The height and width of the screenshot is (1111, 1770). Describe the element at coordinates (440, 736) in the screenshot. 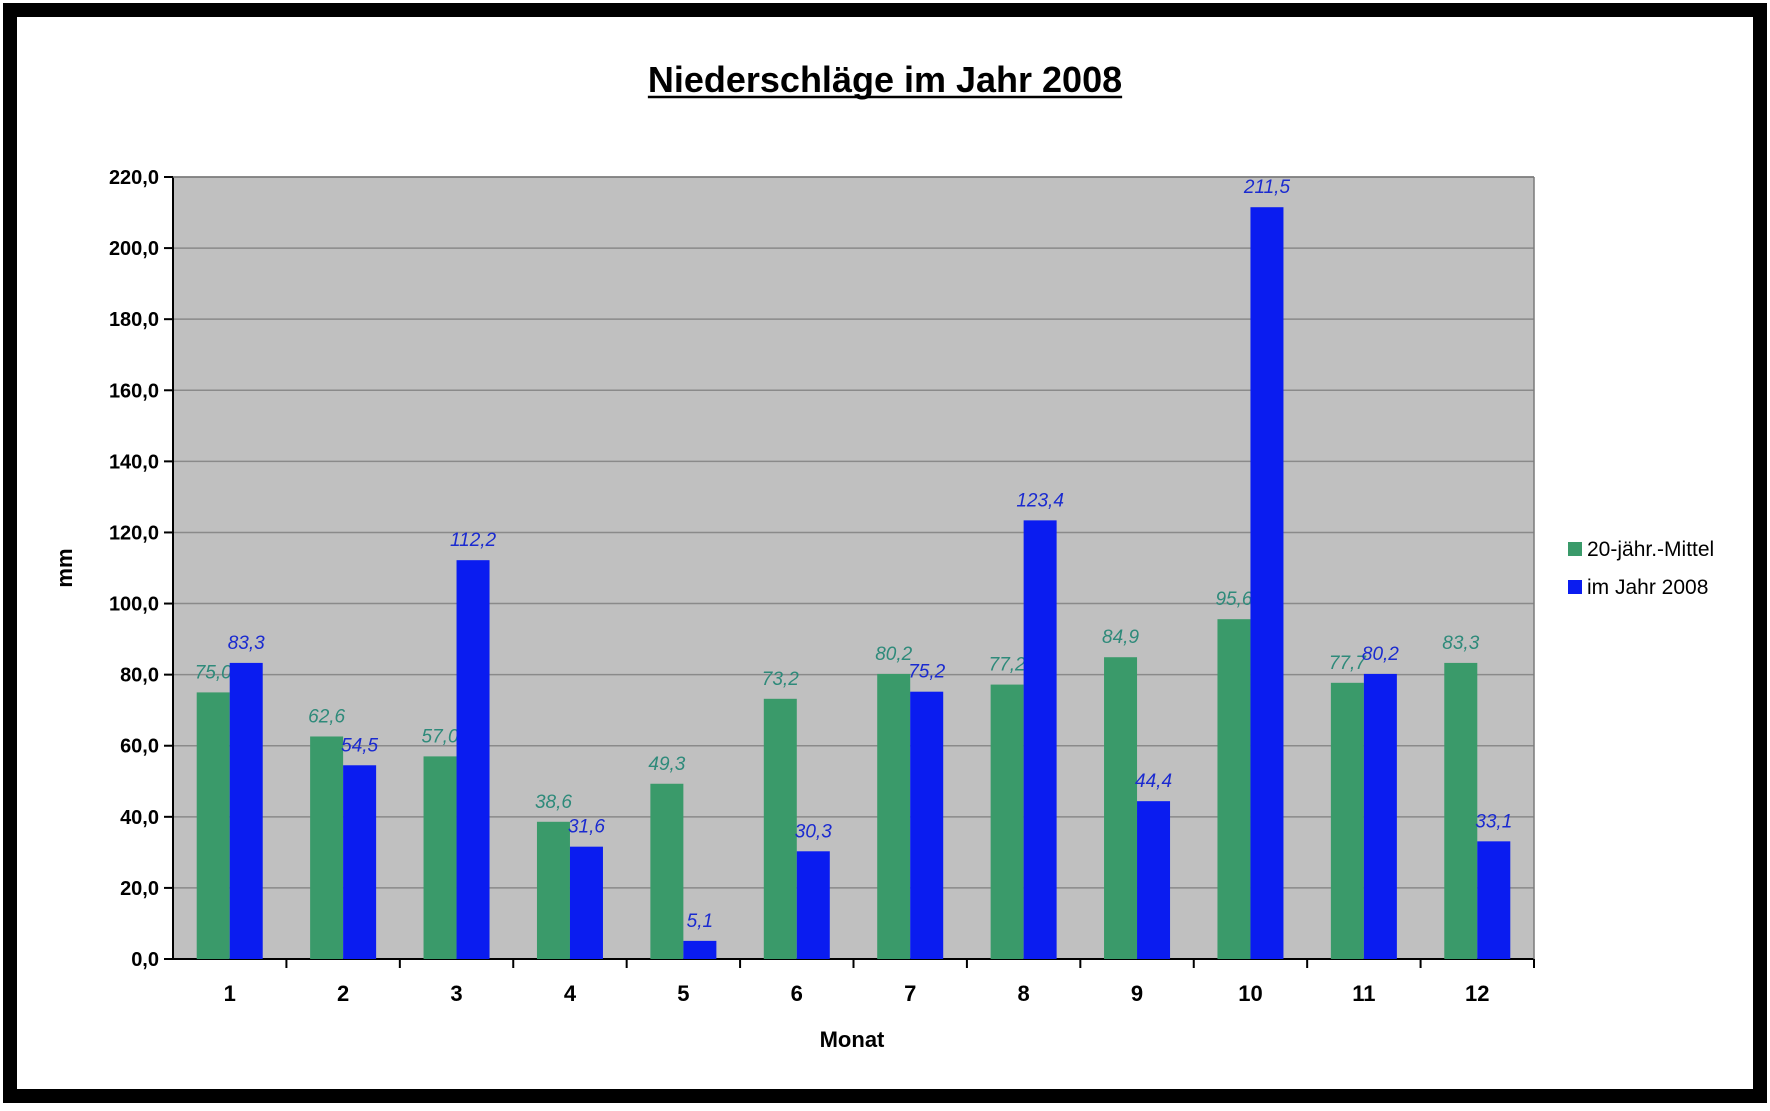

I see `data-label: 57,0` at that location.